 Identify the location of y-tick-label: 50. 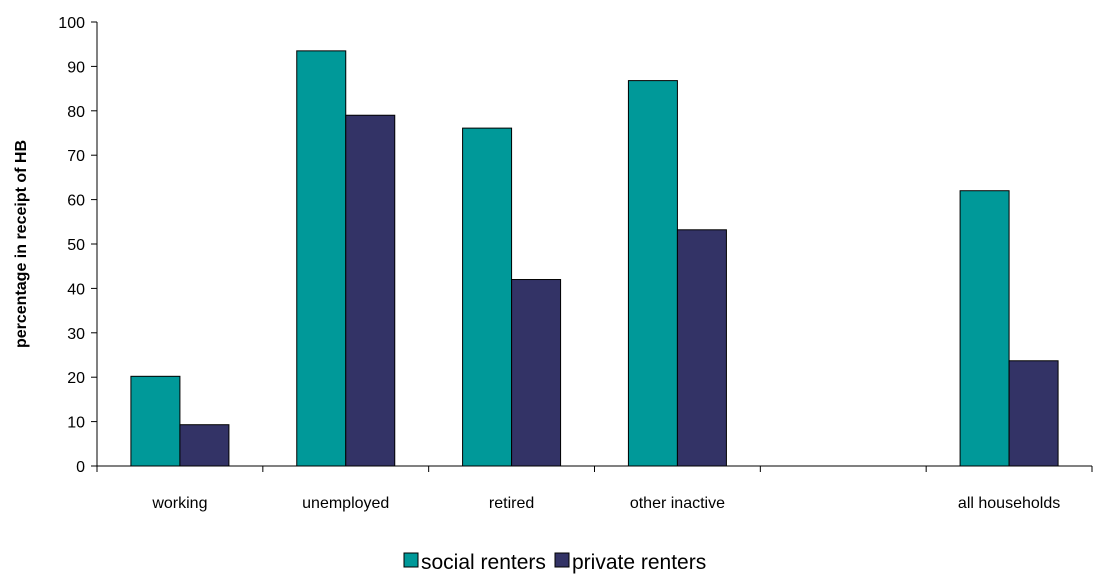
(76, 245).